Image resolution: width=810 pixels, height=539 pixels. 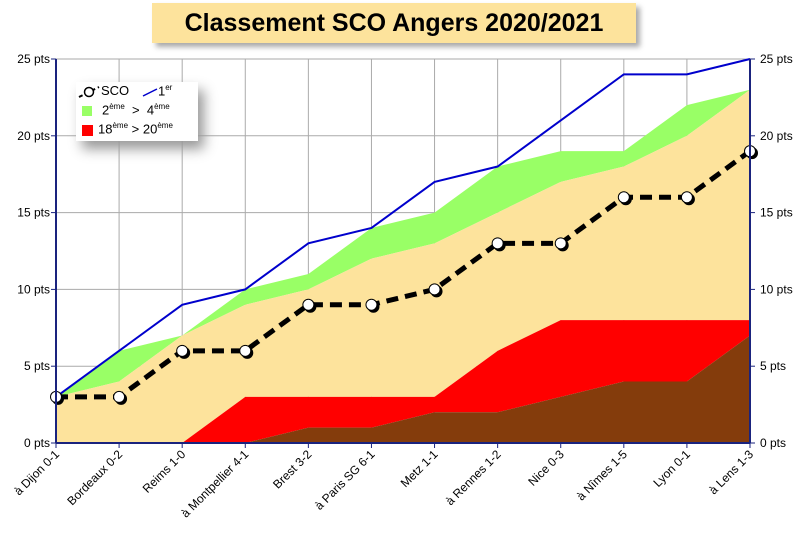 I want to click on y-tick-label-right: 15 pts, so click(x=776, y=213).